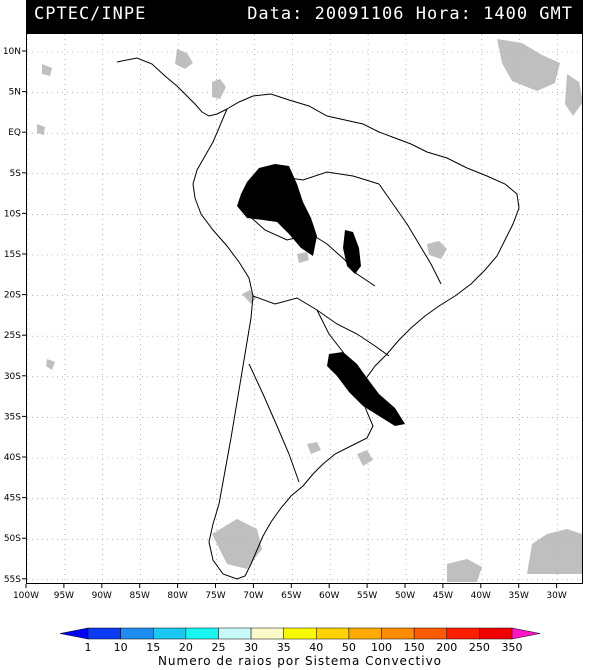 This screenshot has height=670, width=600. What do you see at coordinates (556, 596) in the screenshot?
I see `lon-label: 30W` at bounding box center [556, 596].